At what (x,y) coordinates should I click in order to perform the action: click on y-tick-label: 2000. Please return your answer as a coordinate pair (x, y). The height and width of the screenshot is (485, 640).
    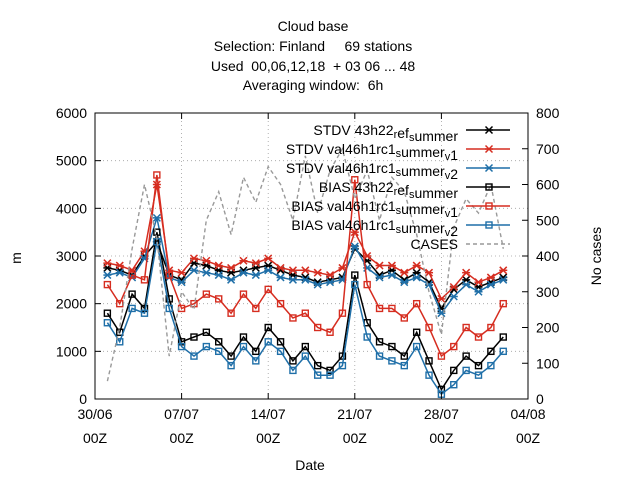
    Looking at the image, I should click on (71, 304).